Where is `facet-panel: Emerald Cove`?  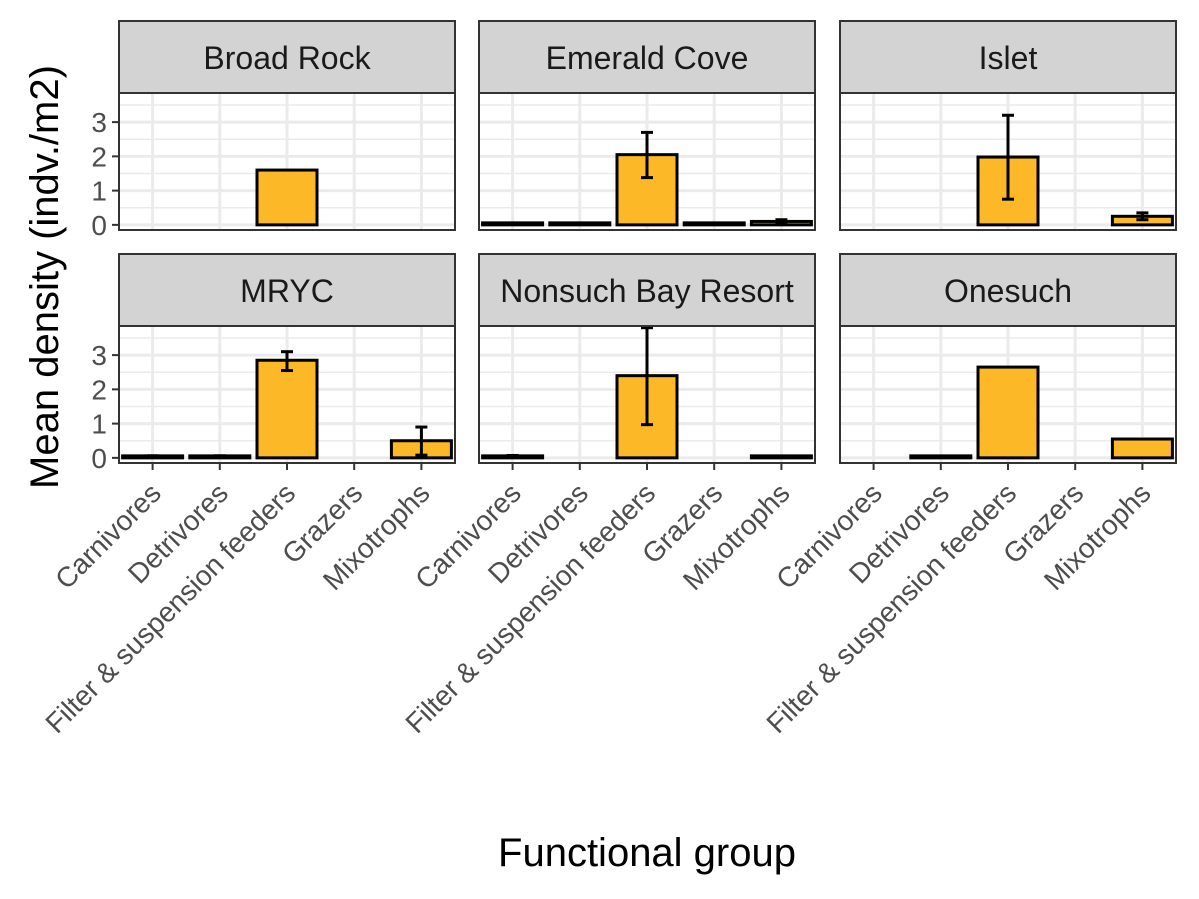 facet-panel: Emerald Cove is located at coordinates (647, 125).